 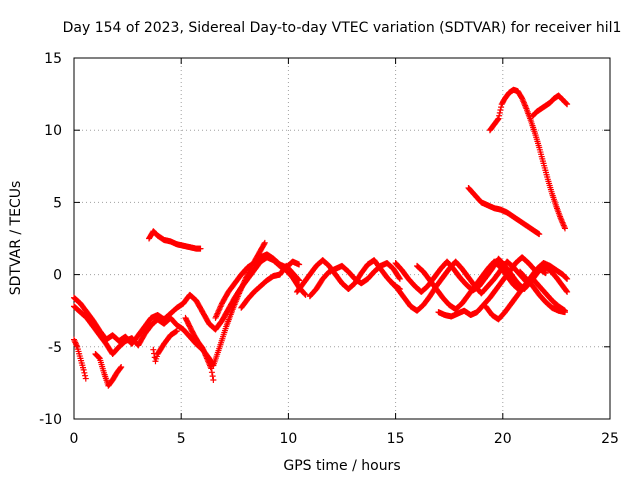 I want to click on series-track-s, so click(x=527, y=159).